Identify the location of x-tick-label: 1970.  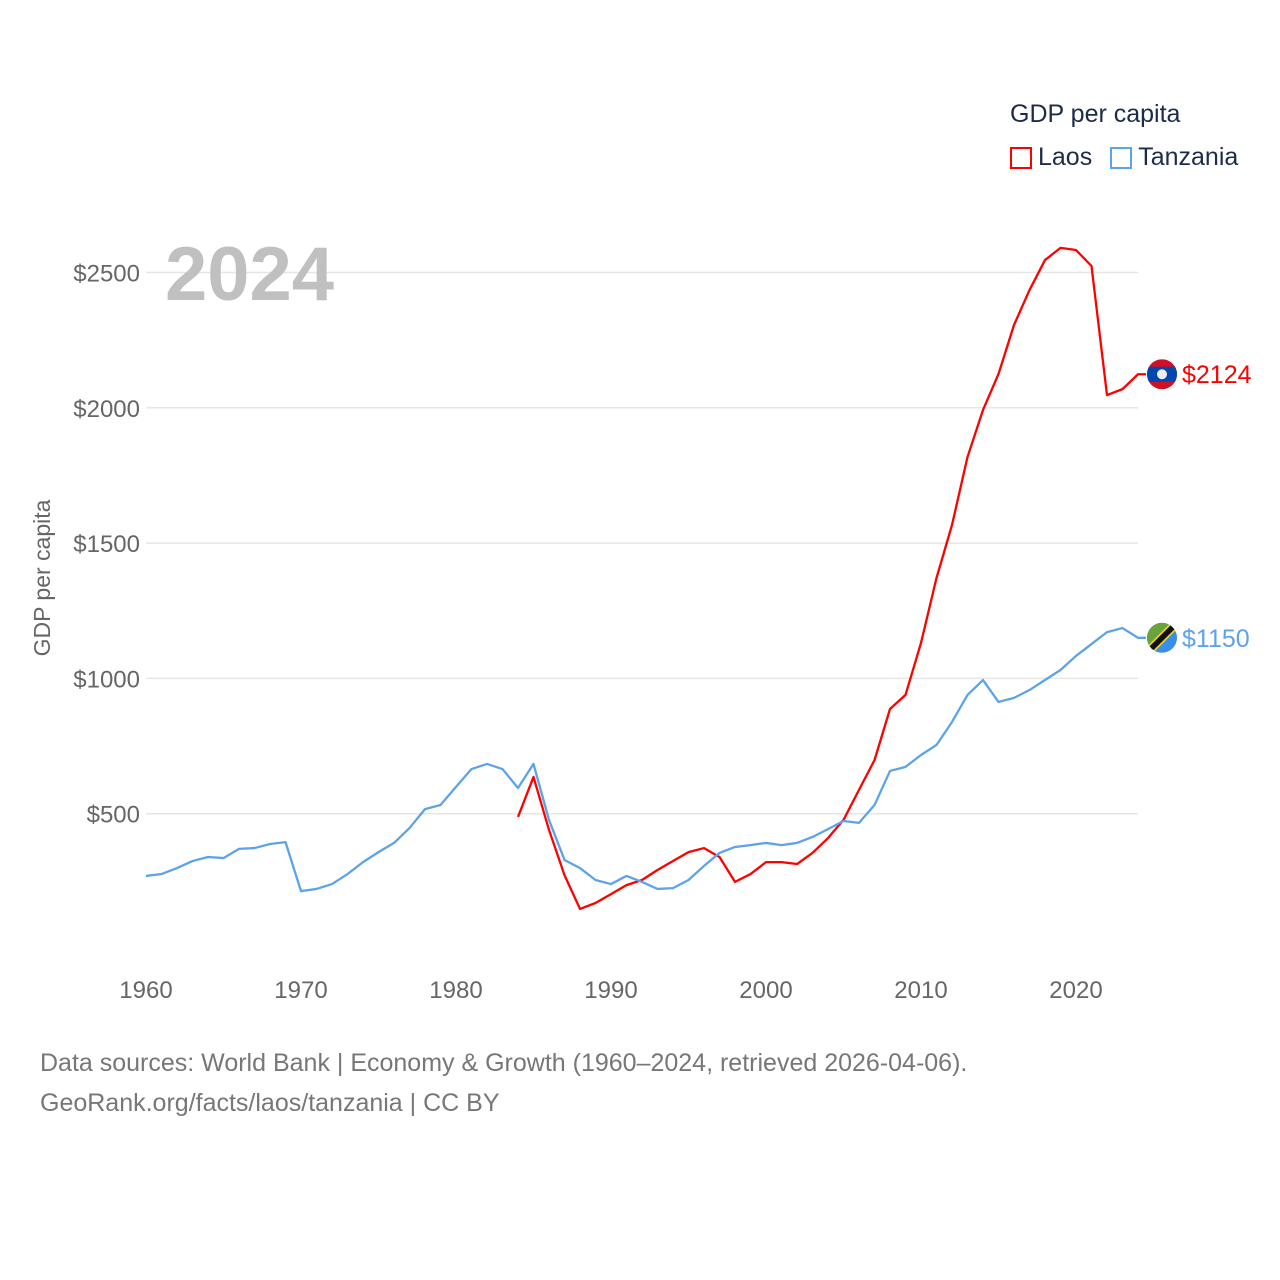
(300, 990).